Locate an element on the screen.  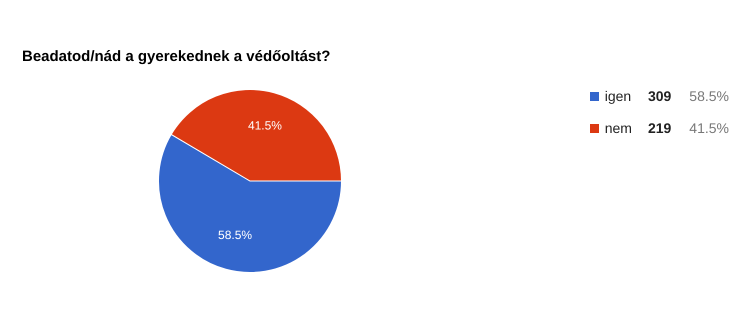
text: 58.5% is located at coordinates (709, 96).